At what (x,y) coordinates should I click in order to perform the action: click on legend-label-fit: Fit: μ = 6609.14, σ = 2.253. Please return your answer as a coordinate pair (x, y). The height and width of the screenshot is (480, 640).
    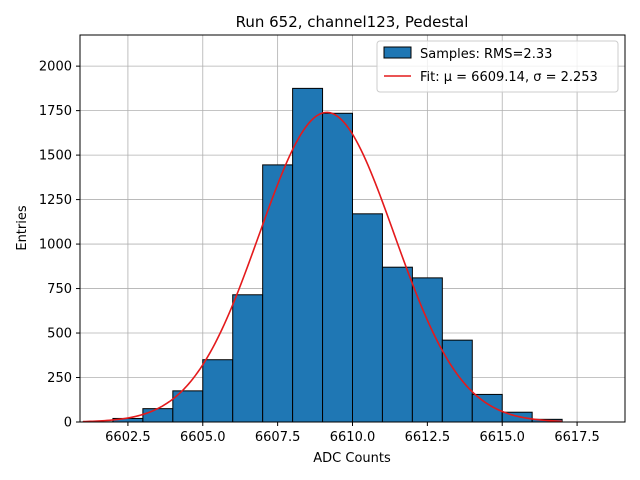
    Looking at the image, I should click on (509, 77).